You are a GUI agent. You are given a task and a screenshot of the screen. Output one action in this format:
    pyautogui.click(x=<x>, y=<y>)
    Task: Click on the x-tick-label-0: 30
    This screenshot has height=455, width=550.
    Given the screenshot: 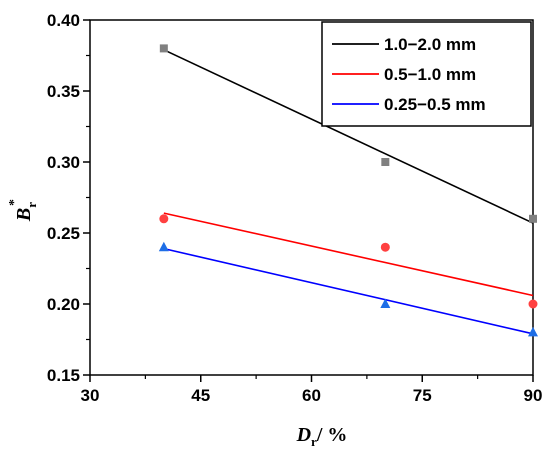 What is the action you would take?
    pyautogui.click(x=90, y=395)
    